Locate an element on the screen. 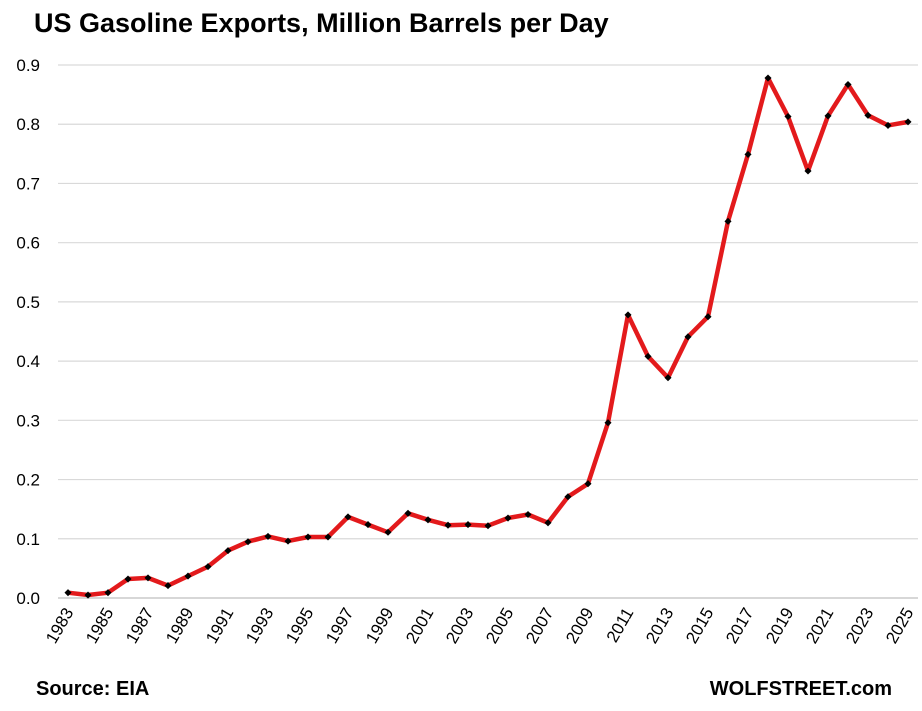 This screenshot has height=711, width=922. x-tick-label: 2019 is located at coordinates (779, 626).